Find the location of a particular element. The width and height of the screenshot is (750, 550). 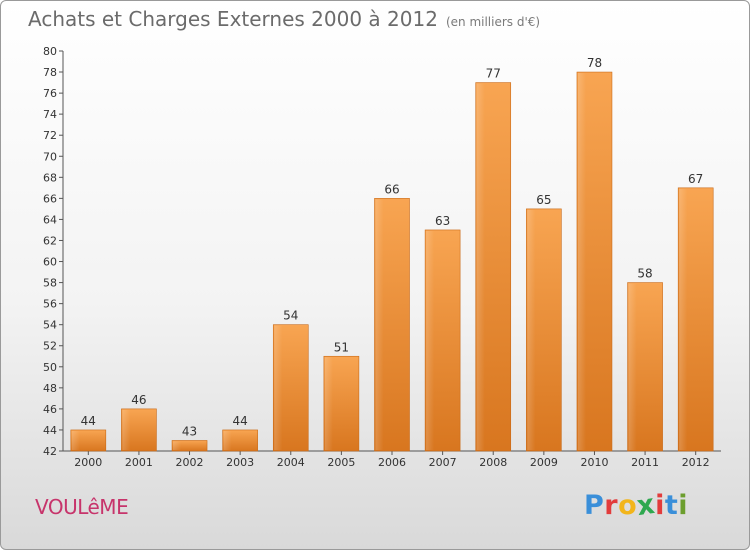

value-label: 78 is located at coordinates (594, 63).